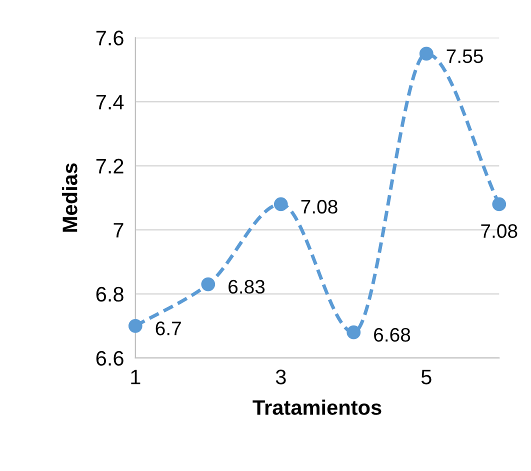 This screenshot has width=531, height=471. What do you see at coordinates (119, 230) in the screenshot?
I see `y-tick-label: 7` at bounding box center [119, 230].